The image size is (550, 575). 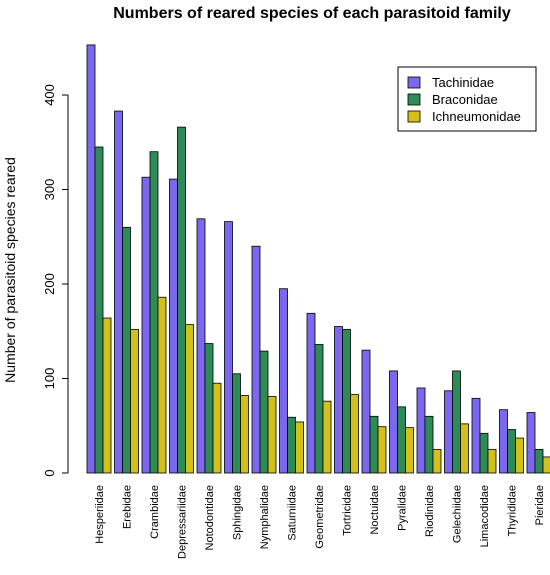 I want to click on category-label: Limacodidae, so click(x=485, y=516).